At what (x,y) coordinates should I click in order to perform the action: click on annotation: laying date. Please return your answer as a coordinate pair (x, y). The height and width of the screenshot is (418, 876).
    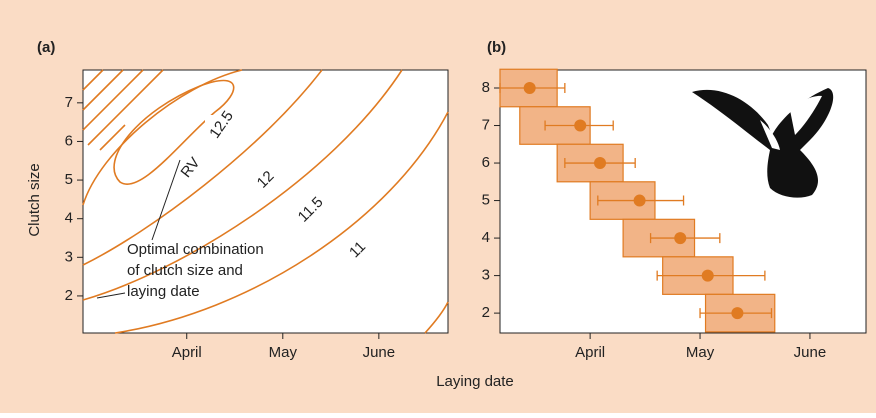
    Looking at the image, I should click on (163, 291).